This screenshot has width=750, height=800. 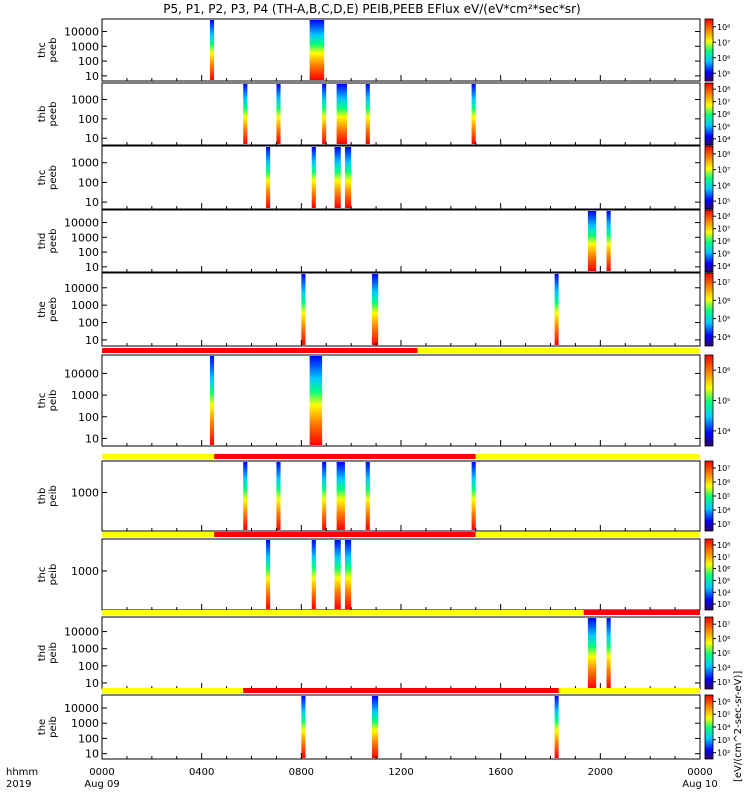 What do you see at coordinates (738, 726) in the screenshot?
I see `colorbar-unit-label: [eV/(cm^2-sec-sr-eV)]` at bounding box center [738, 726].